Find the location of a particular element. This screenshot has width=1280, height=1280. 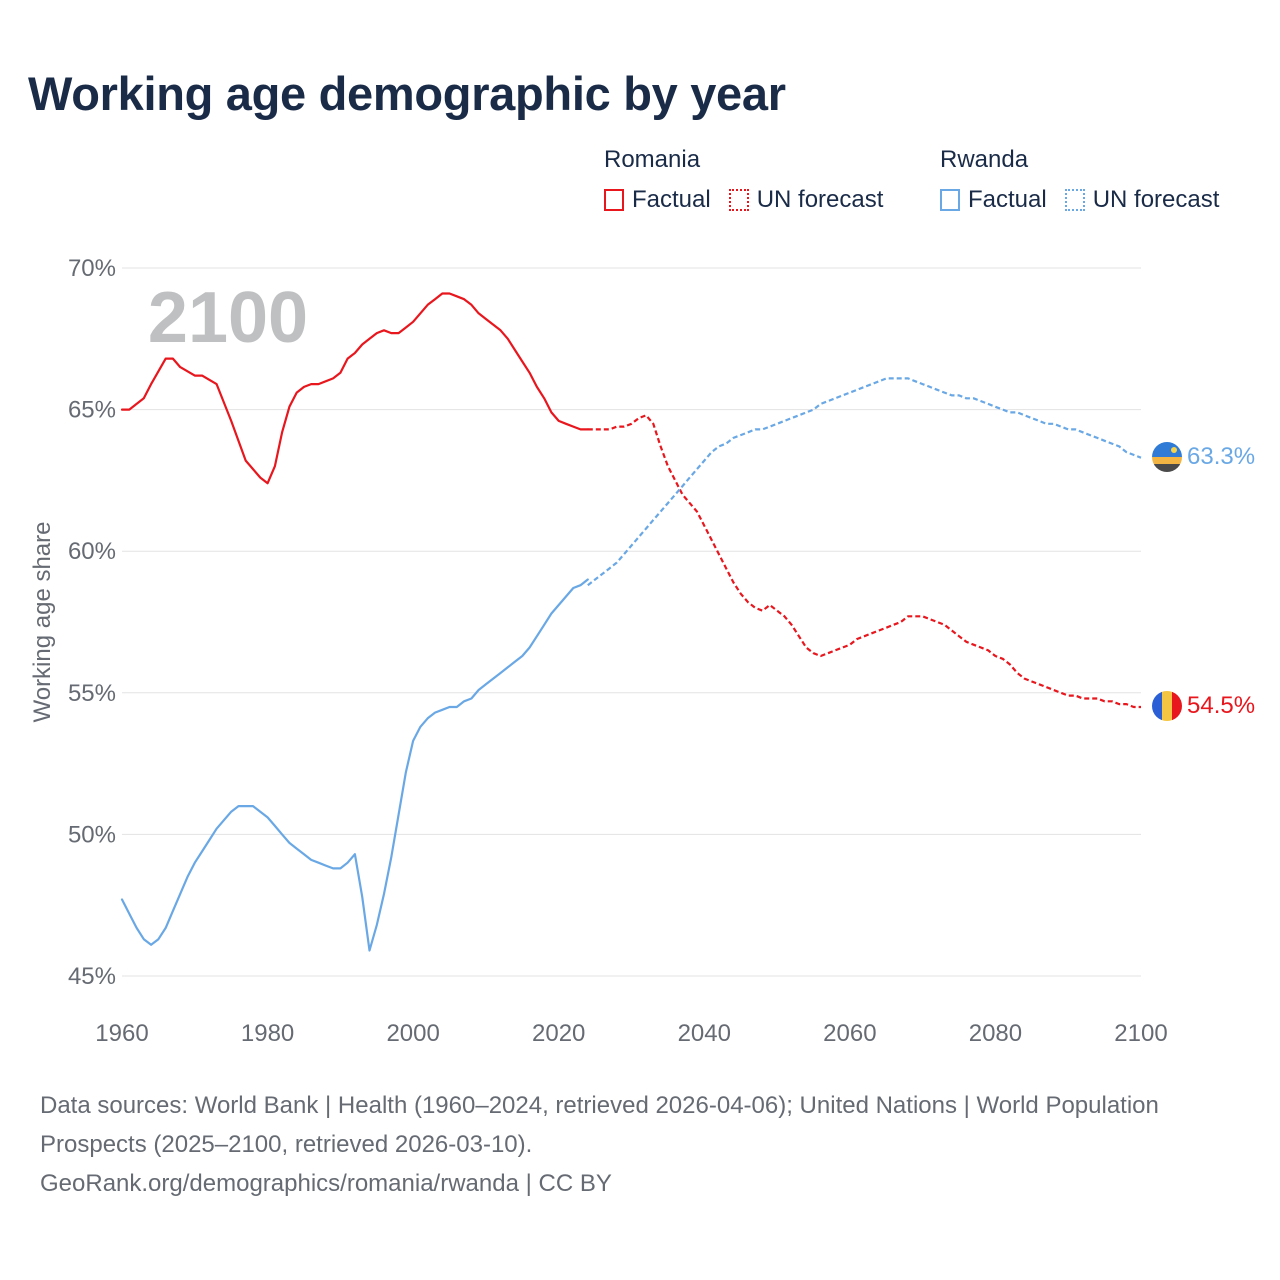

legend-item-romania-forecast: UN forecast is located at coordinates (806, 200).